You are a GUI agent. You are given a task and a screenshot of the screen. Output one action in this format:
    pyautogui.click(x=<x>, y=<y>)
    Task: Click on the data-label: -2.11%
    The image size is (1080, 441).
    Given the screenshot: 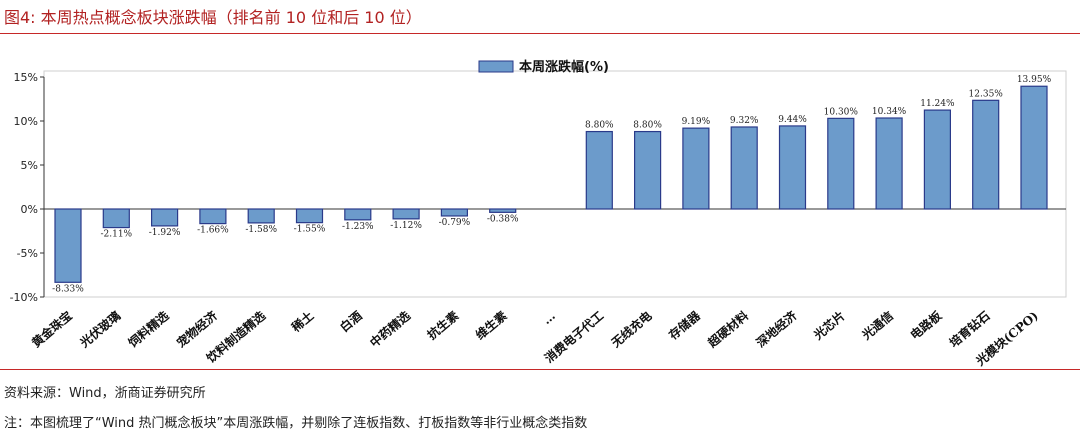 What is the action you would take?
    pyautogui.click(x=116, y=235)
    